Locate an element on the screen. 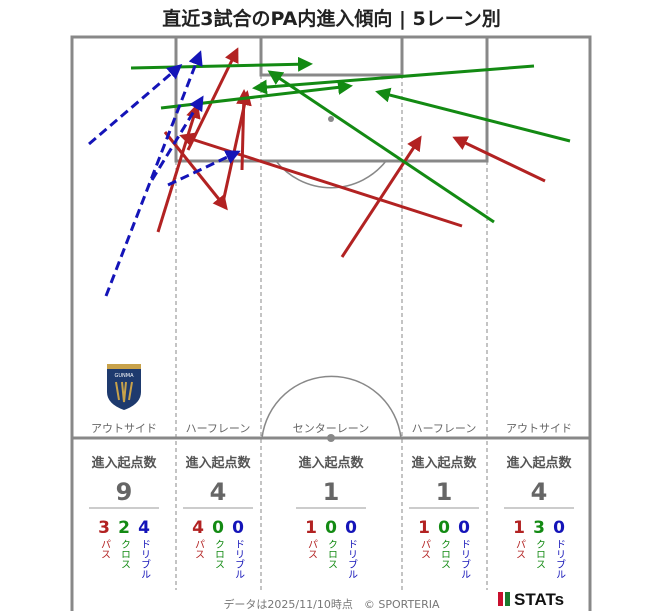 This screenshot has height=612, width=663. chart-title: 直近3試合のPA内進入傾向 | 5レーン別 is located at coordinates (331, 19).